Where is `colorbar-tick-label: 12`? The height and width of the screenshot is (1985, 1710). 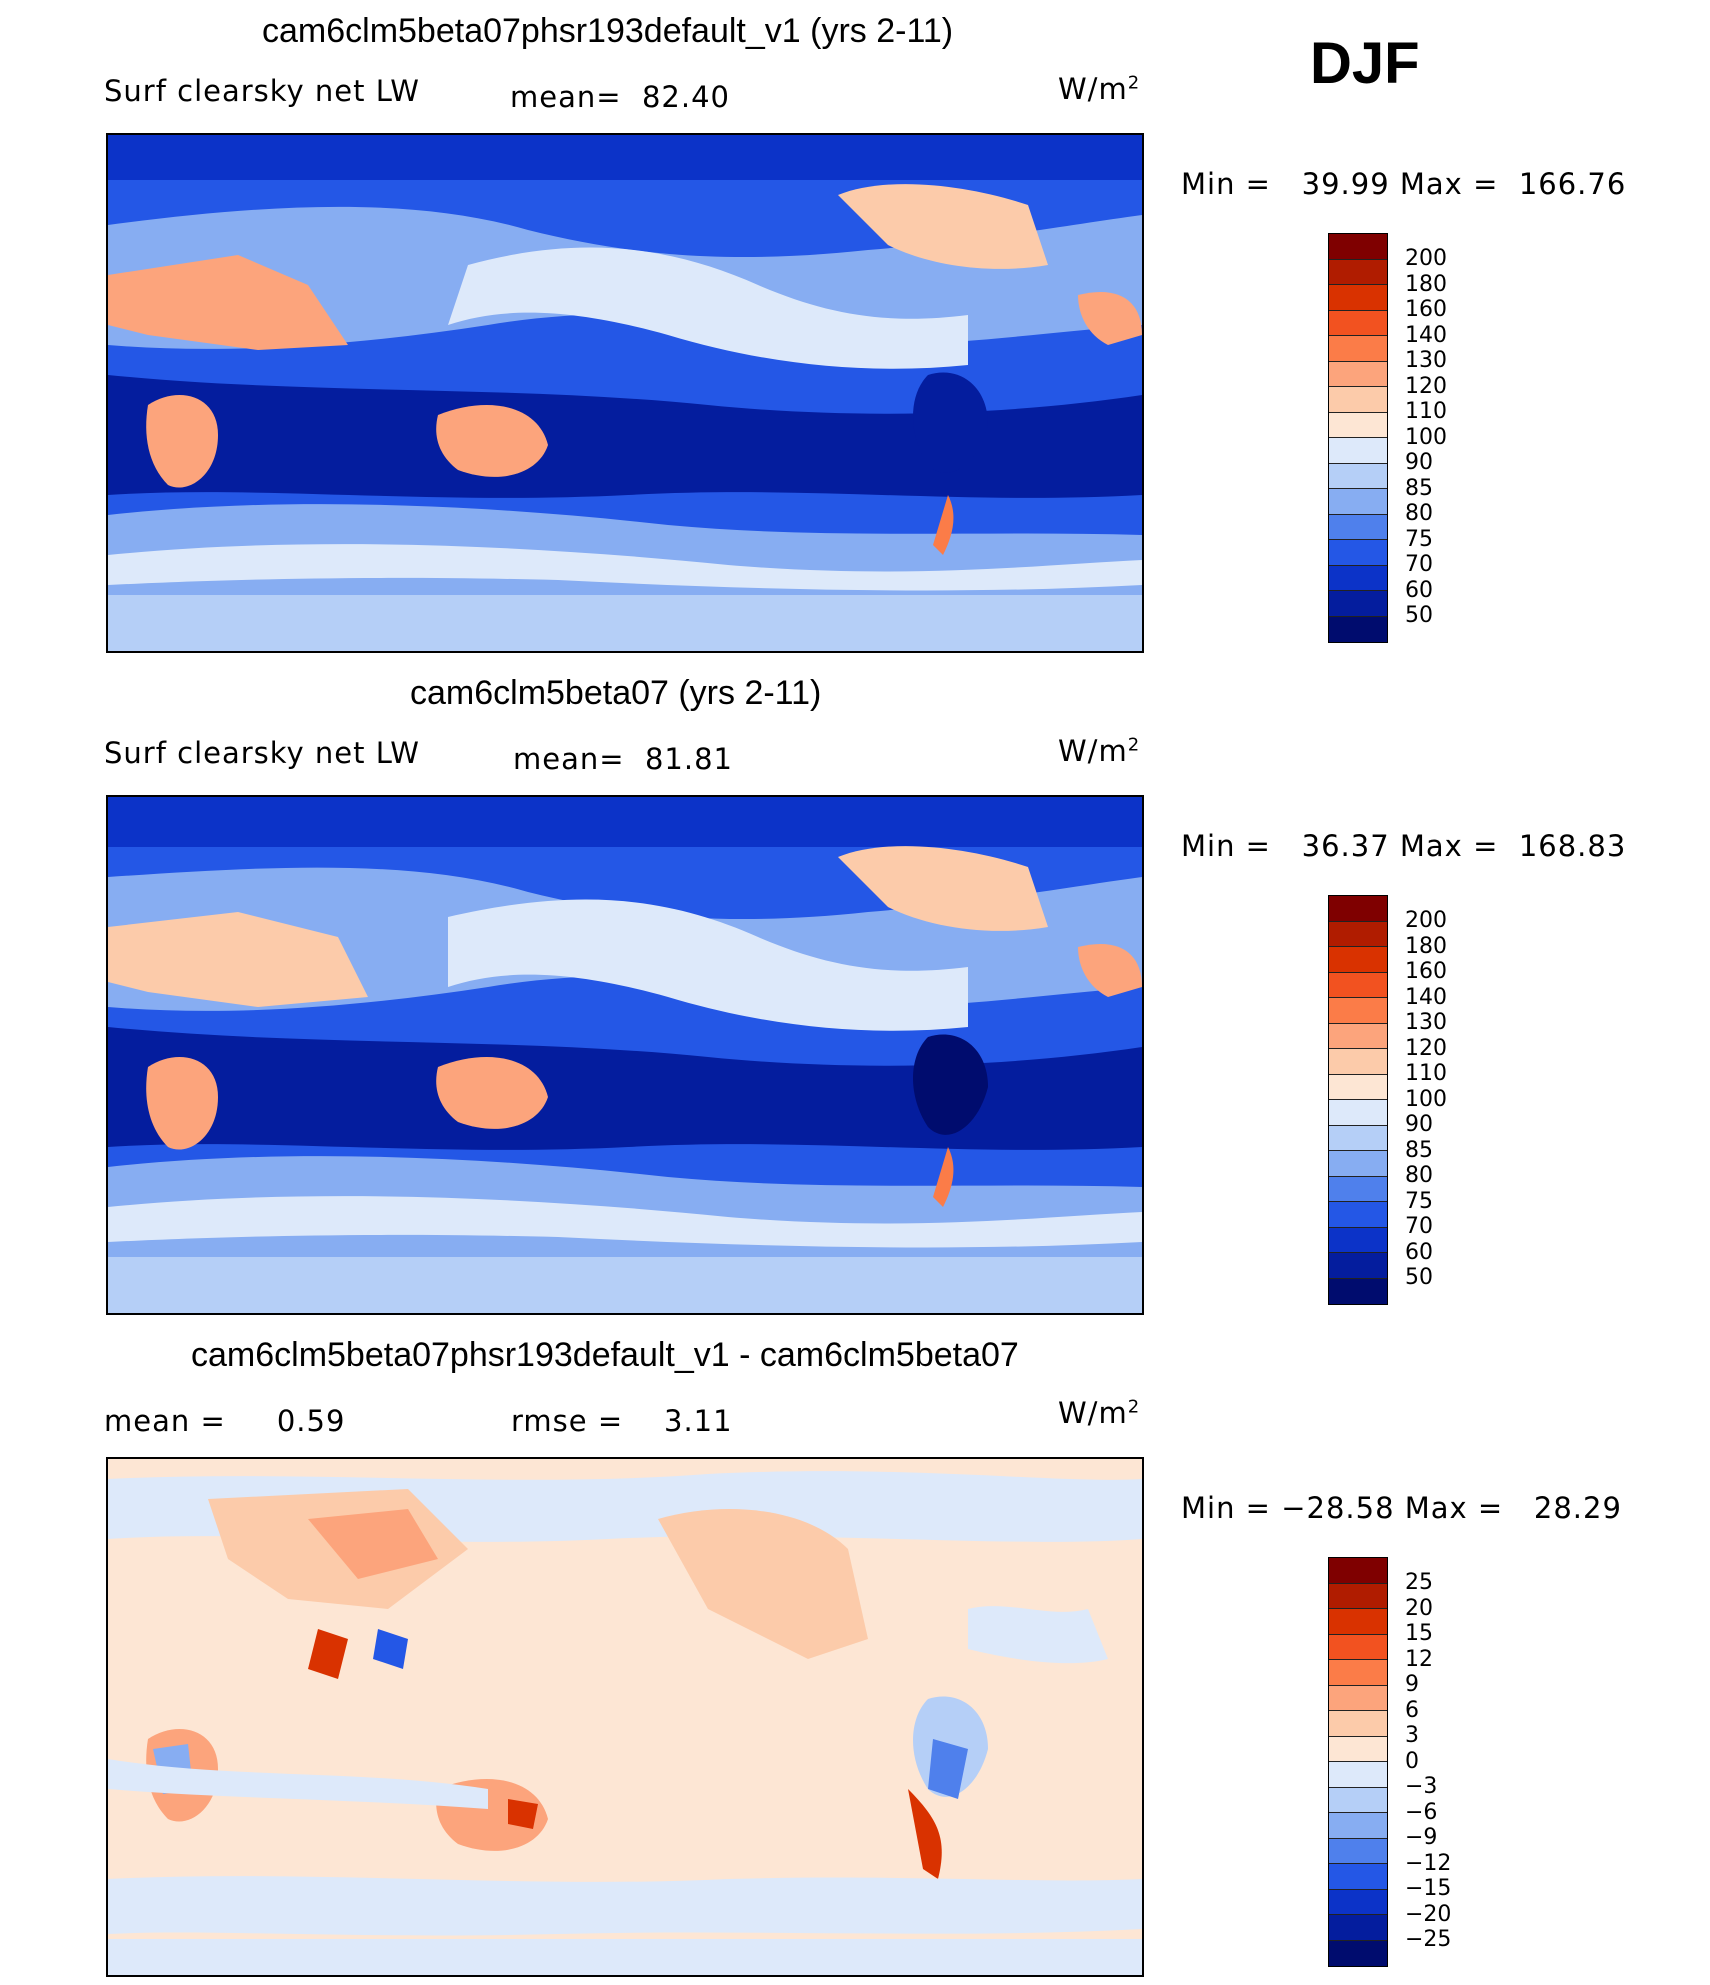 colorbar-tick-label: 12 is located at coordinates (1419, 1659).